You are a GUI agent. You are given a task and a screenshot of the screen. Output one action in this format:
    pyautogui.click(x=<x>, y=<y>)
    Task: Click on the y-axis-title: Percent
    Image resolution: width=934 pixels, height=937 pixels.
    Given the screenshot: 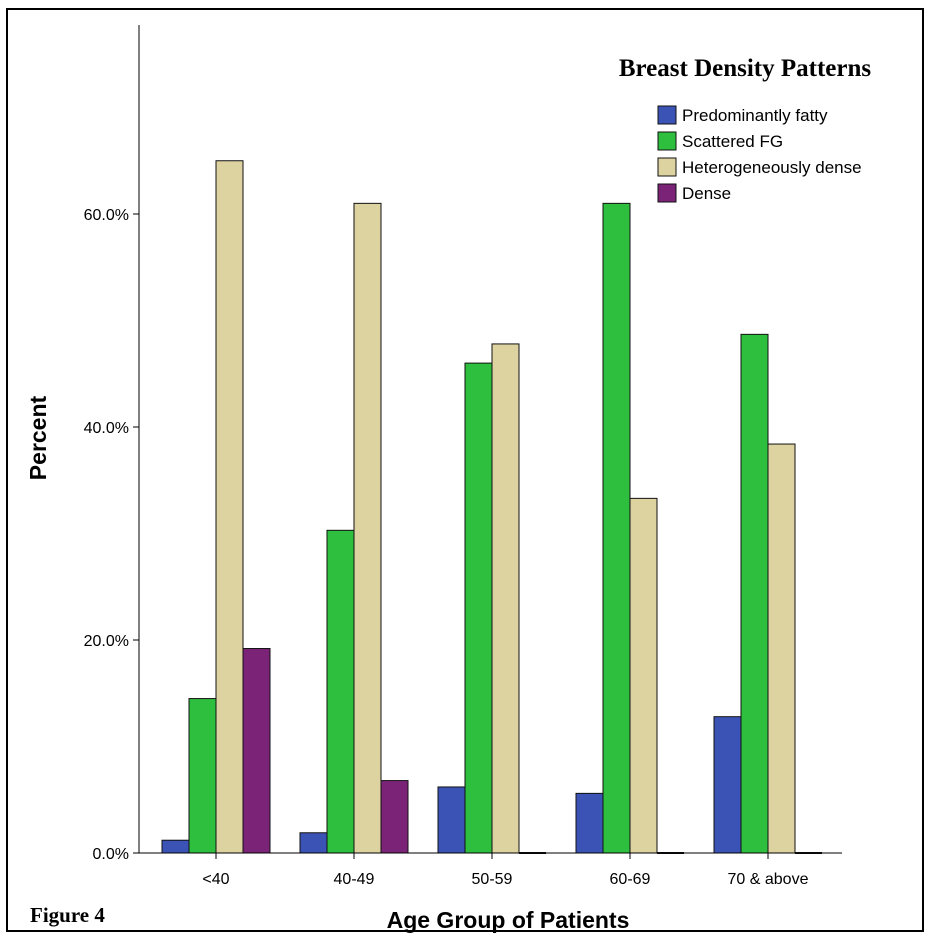 What is the action you would take?
    pyautogui.click(x=38, y=437)
    